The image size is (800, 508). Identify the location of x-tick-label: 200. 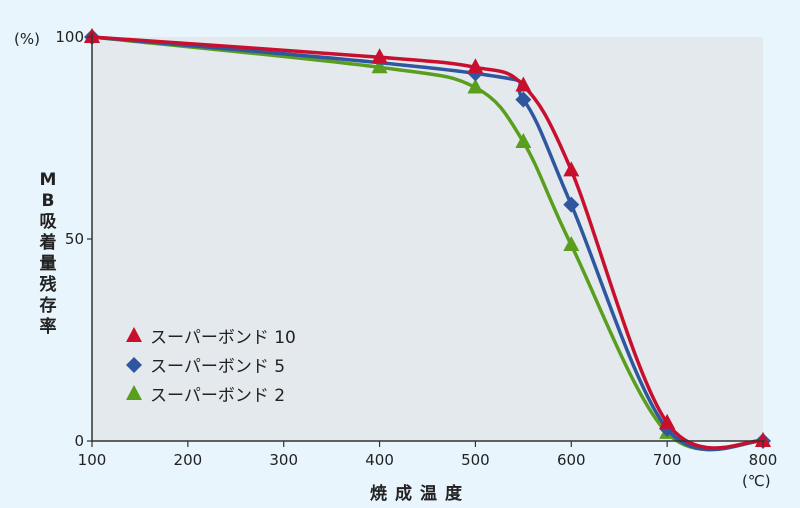
(188, 460).